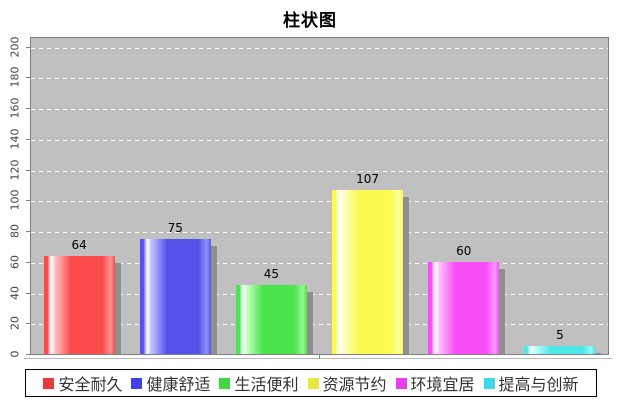  I want to click on y-axis-tick-label: 20, so click(15, 323).